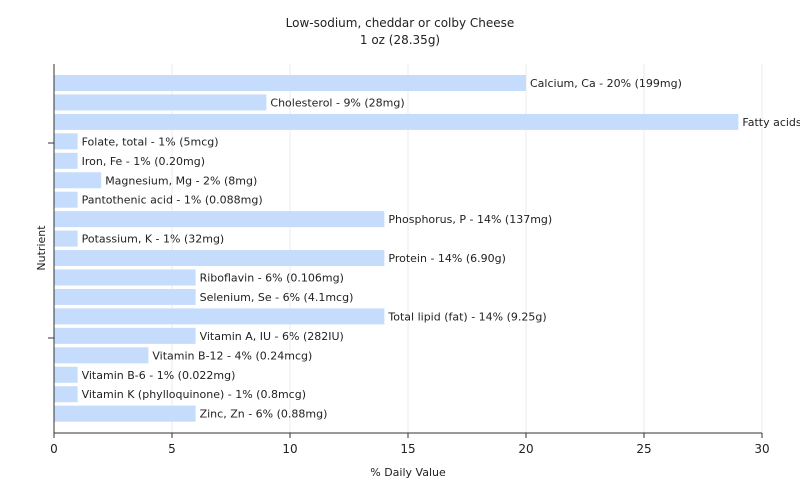 This screenshot has width=800, height=500. I want to click on x-tick-label: 10, so click(289, 449).